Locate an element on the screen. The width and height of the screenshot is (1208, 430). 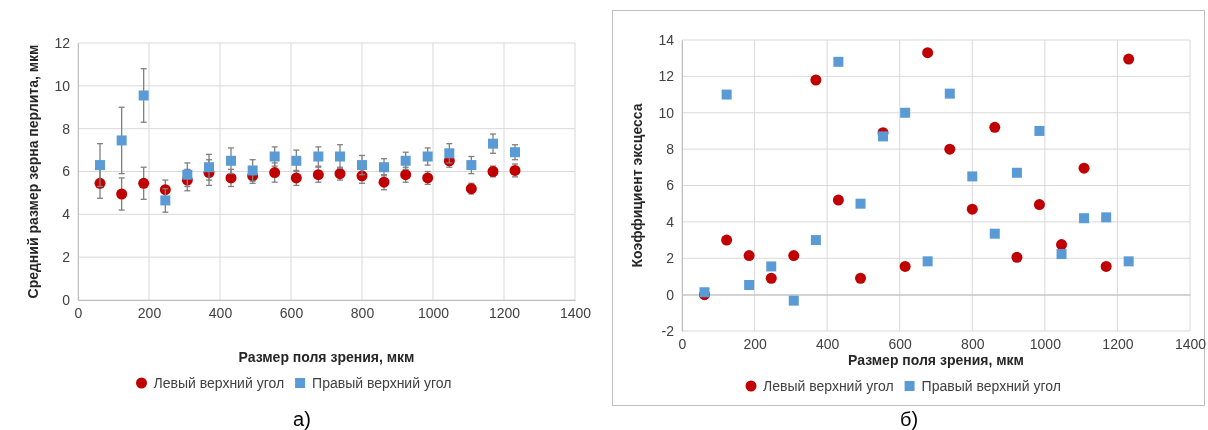
y-tick-label: -2 is located at coordinates (668, 330).